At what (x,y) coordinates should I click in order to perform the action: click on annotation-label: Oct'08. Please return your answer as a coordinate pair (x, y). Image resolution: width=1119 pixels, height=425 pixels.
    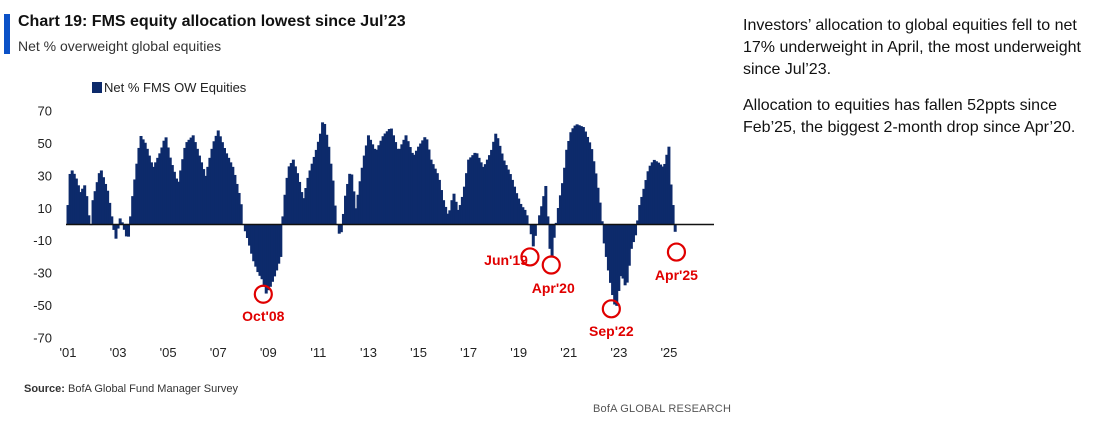
    Looking at the image, I should click on (263, 316).